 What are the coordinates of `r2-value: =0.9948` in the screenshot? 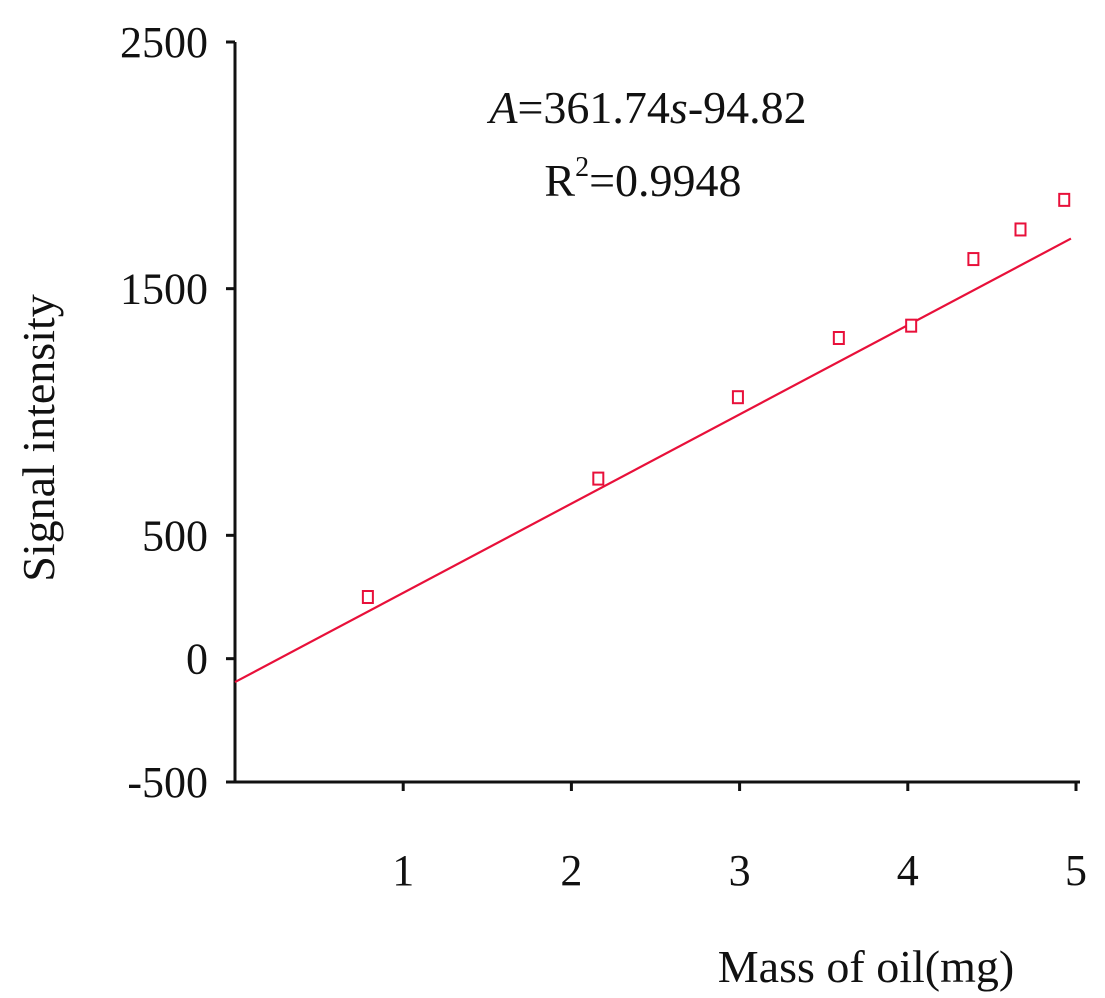 It's located at (665, 180).